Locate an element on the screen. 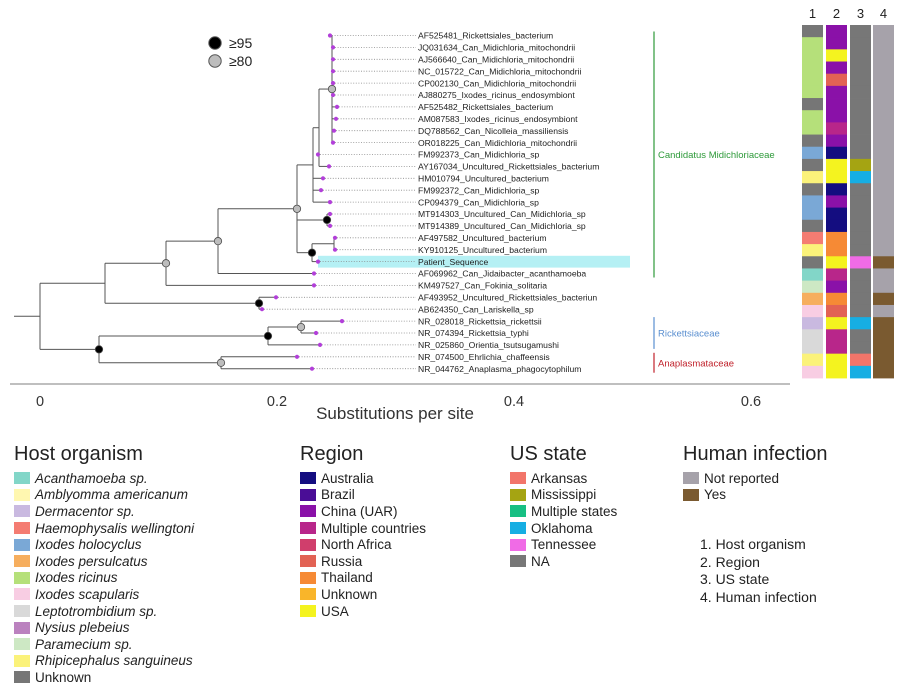  support-legend-label: ≥80 is located at coordinates (240, 61).